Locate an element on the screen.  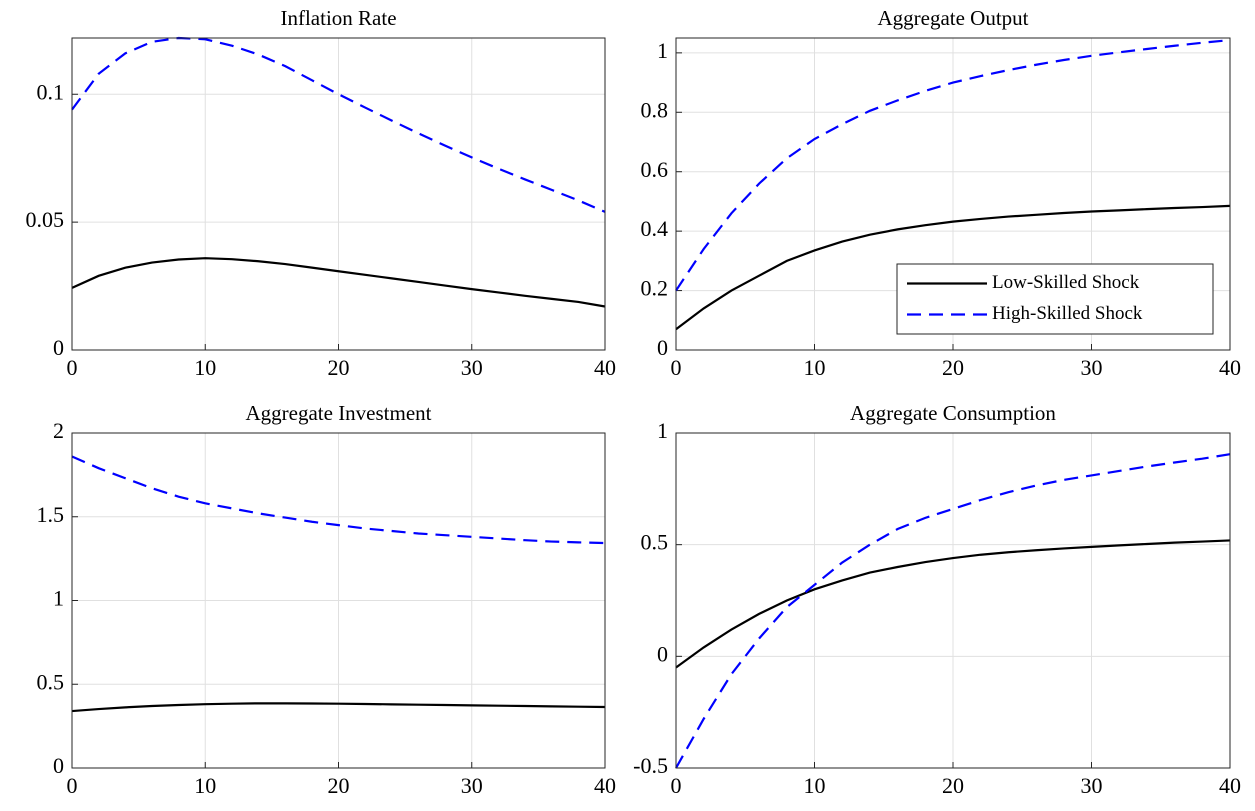
legend-label: High-Skilled Shock is located at coordinates (1067, 313).